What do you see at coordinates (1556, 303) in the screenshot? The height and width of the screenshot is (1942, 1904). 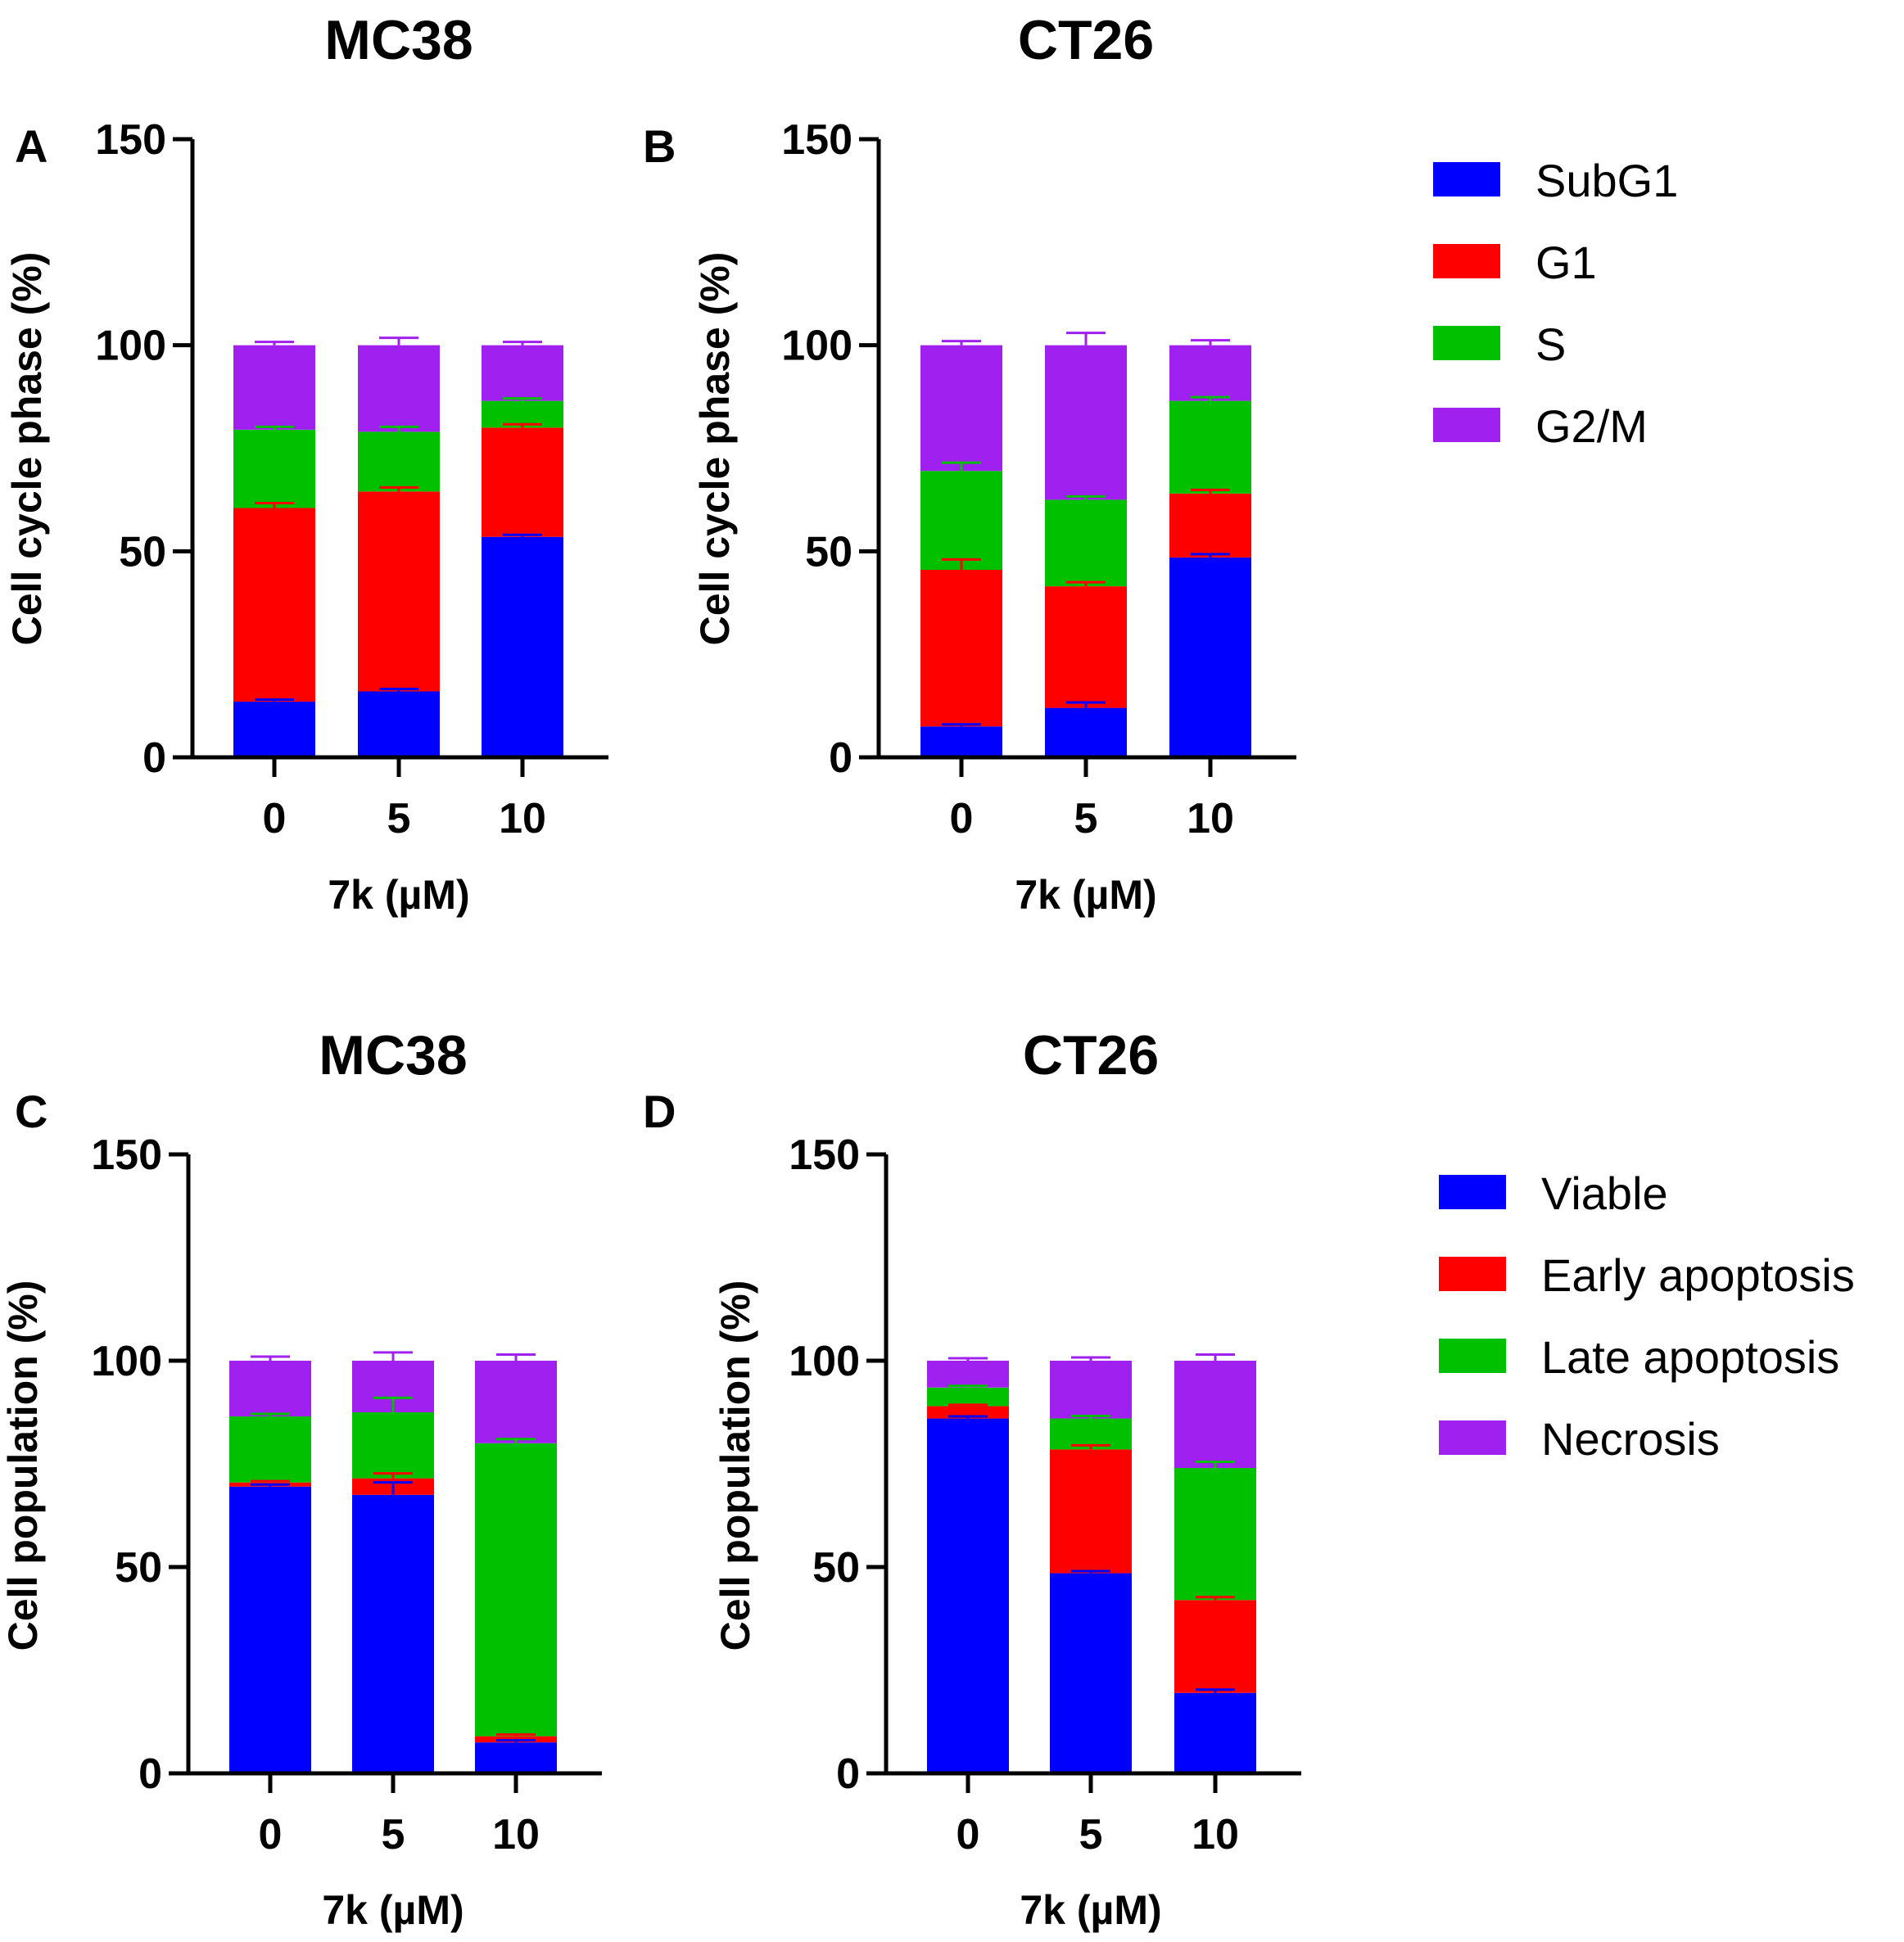 I see `legend-cell-cycle: SubG1 G1 S G2/M` at bounding box center [1556, 303].